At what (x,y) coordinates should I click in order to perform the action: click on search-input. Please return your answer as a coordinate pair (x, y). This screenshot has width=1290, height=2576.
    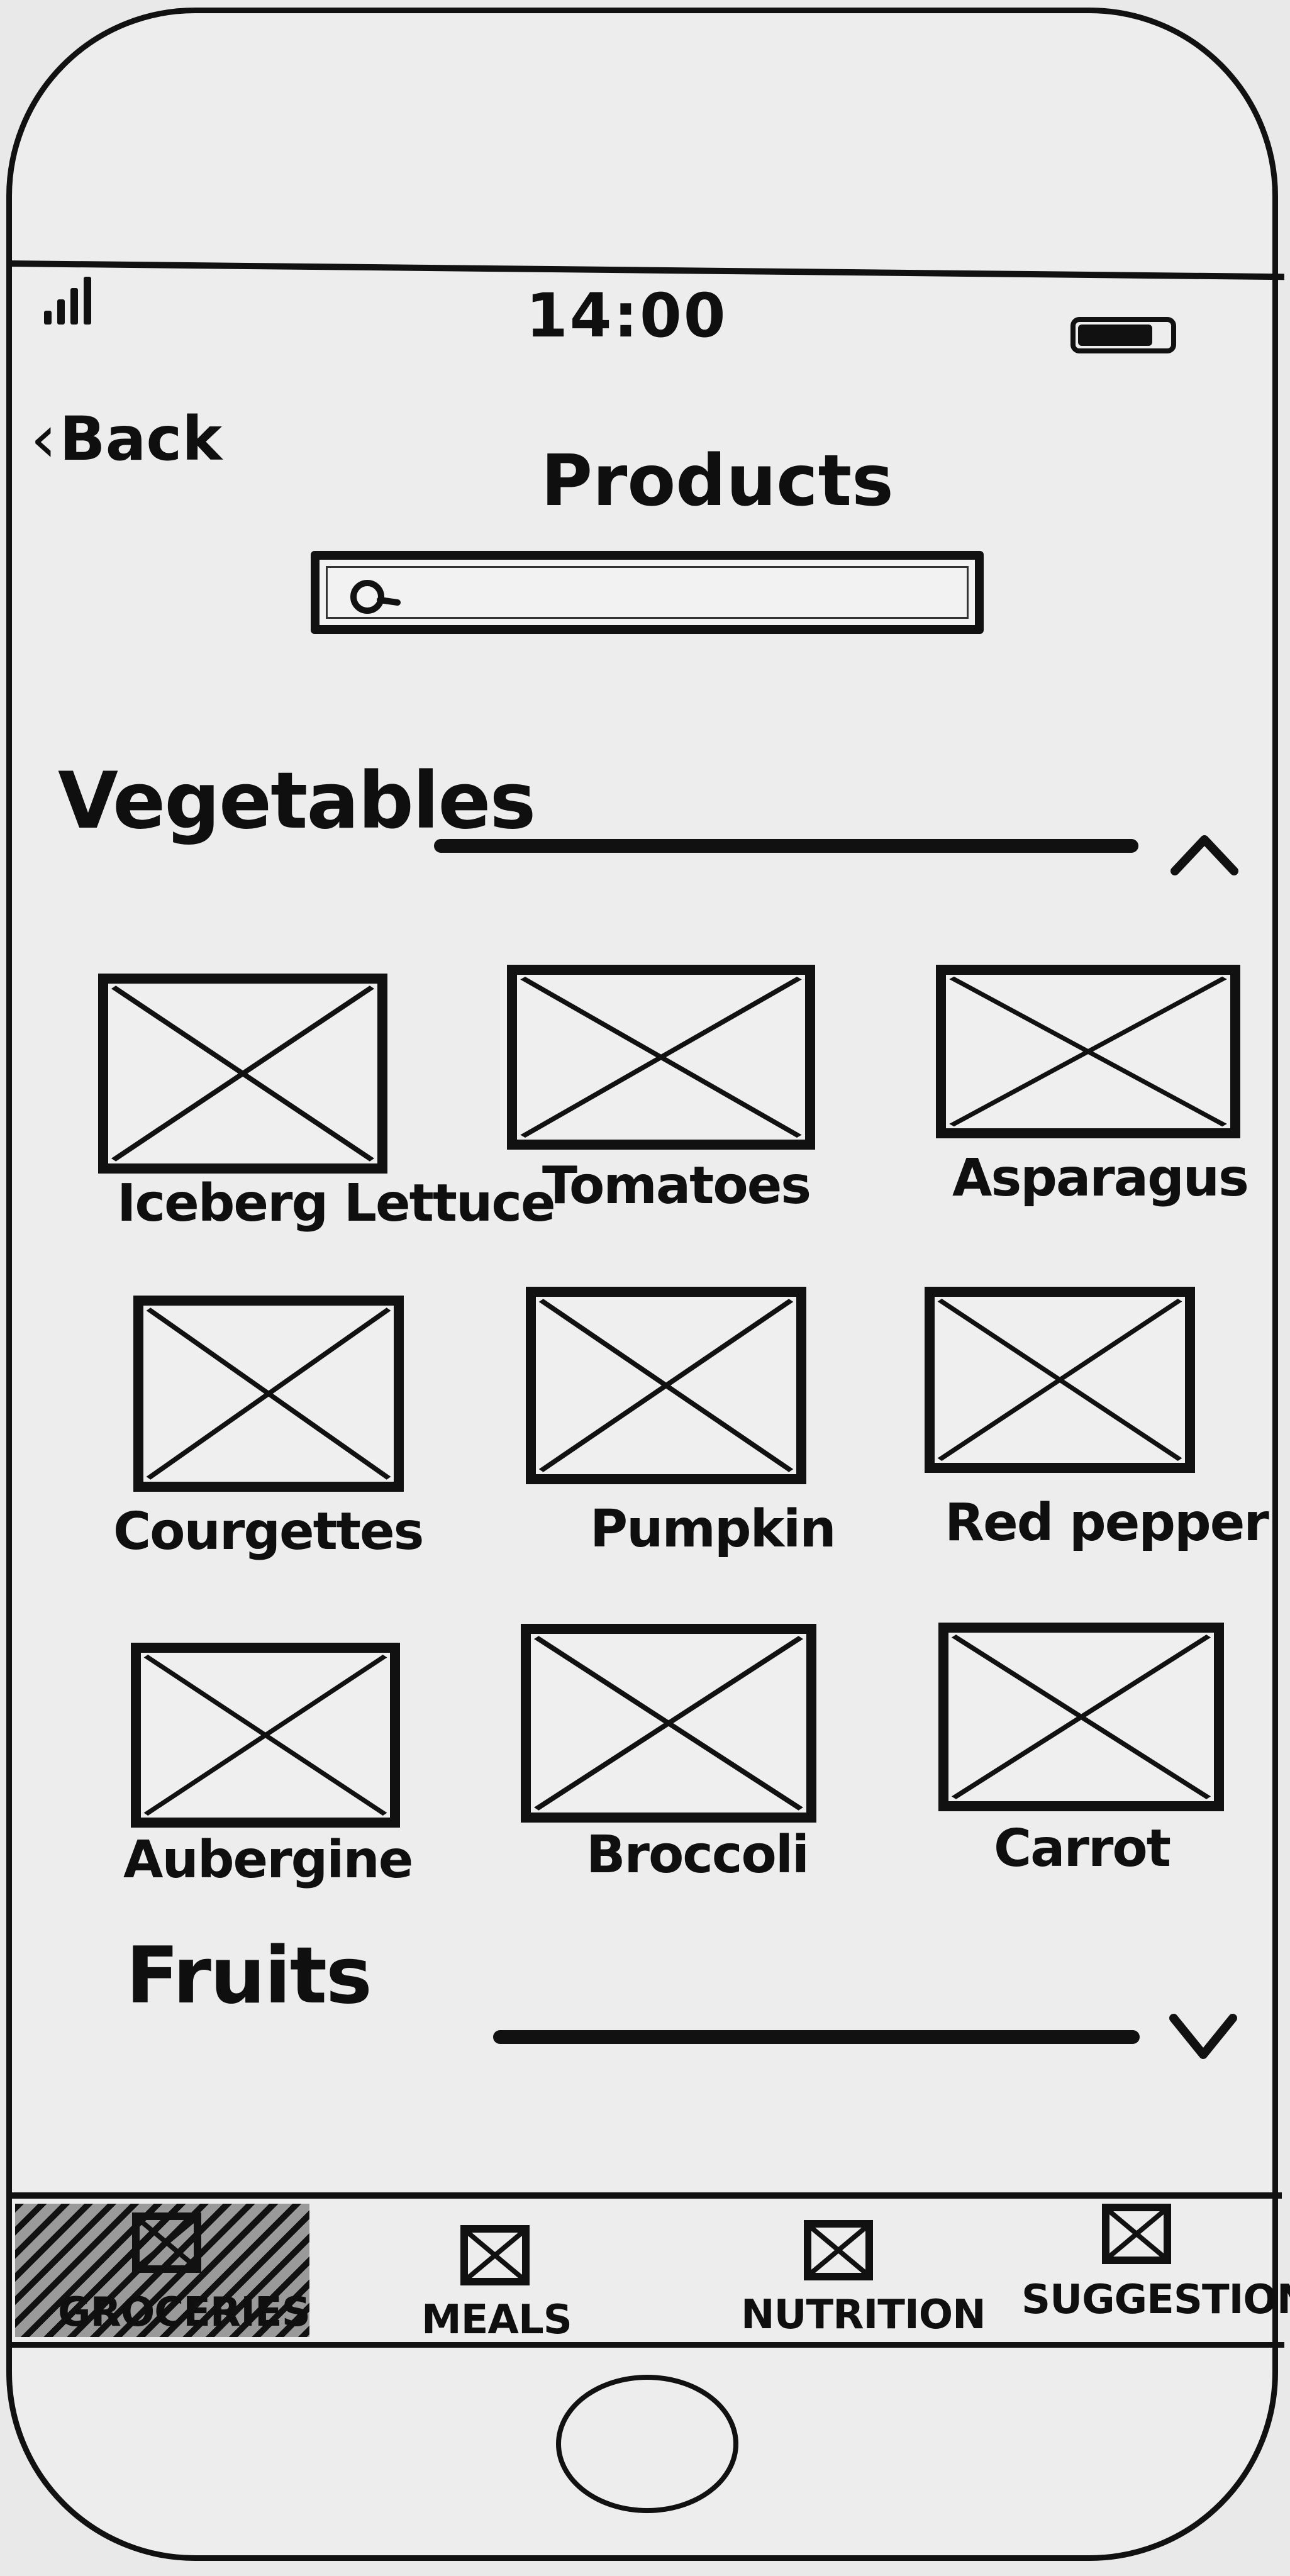
    Looking at the image, I should click on (673, 593).